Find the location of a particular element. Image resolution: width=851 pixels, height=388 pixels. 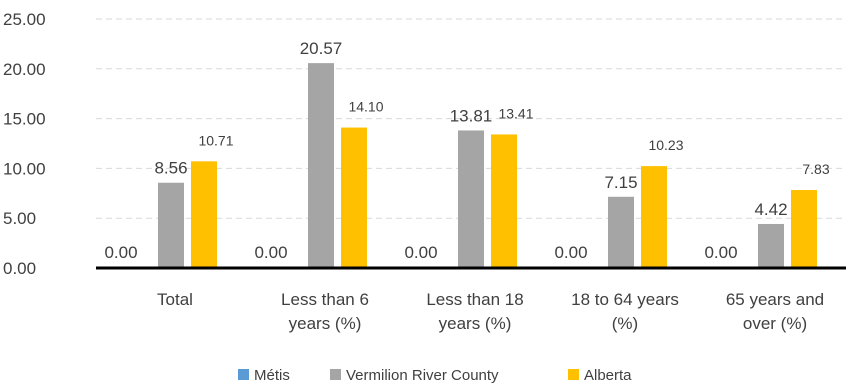

data-label: 10.23 is located at coordinates (665, 145).